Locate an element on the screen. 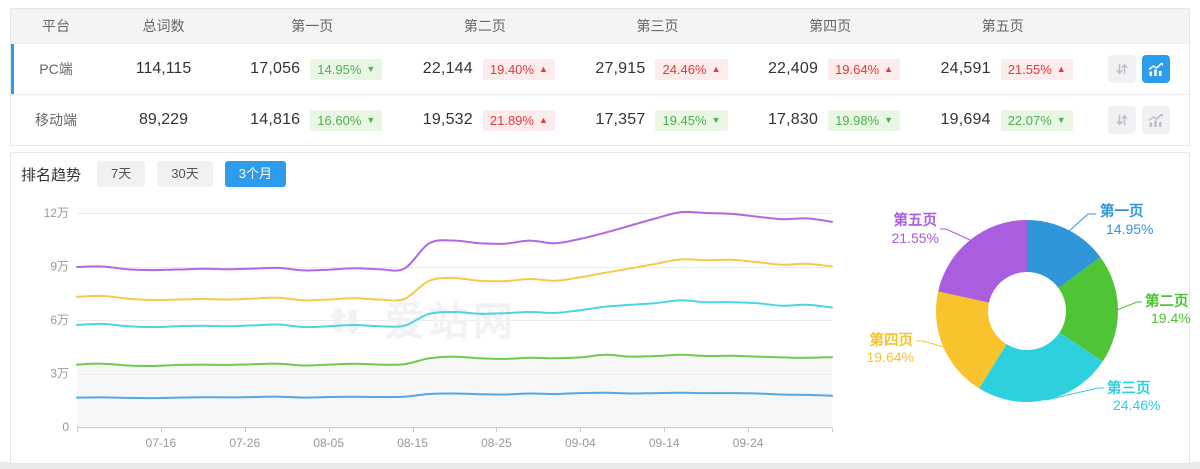  col-header-page2: 第二页 is located at coordinates (484, 26).